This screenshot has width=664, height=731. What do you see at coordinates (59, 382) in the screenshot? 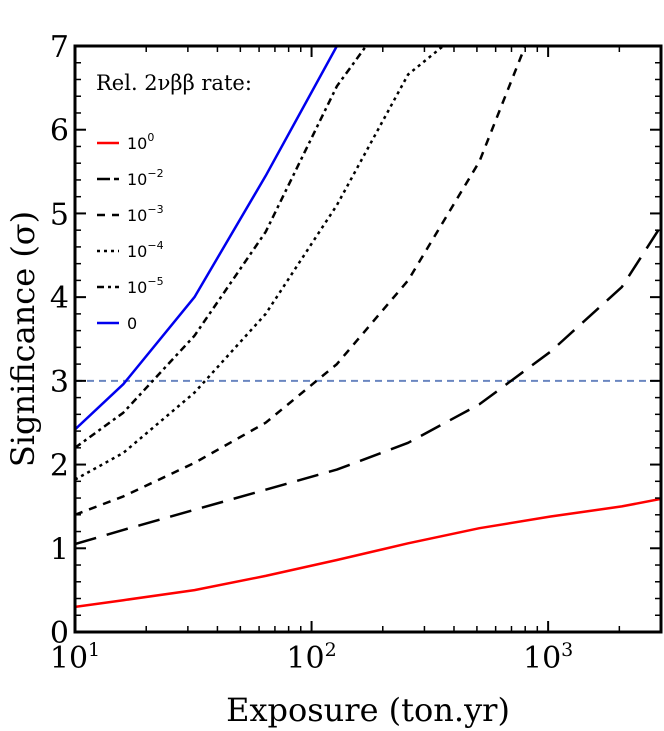
I see `y-tick-label: 3` at bounding box center [59, 382].